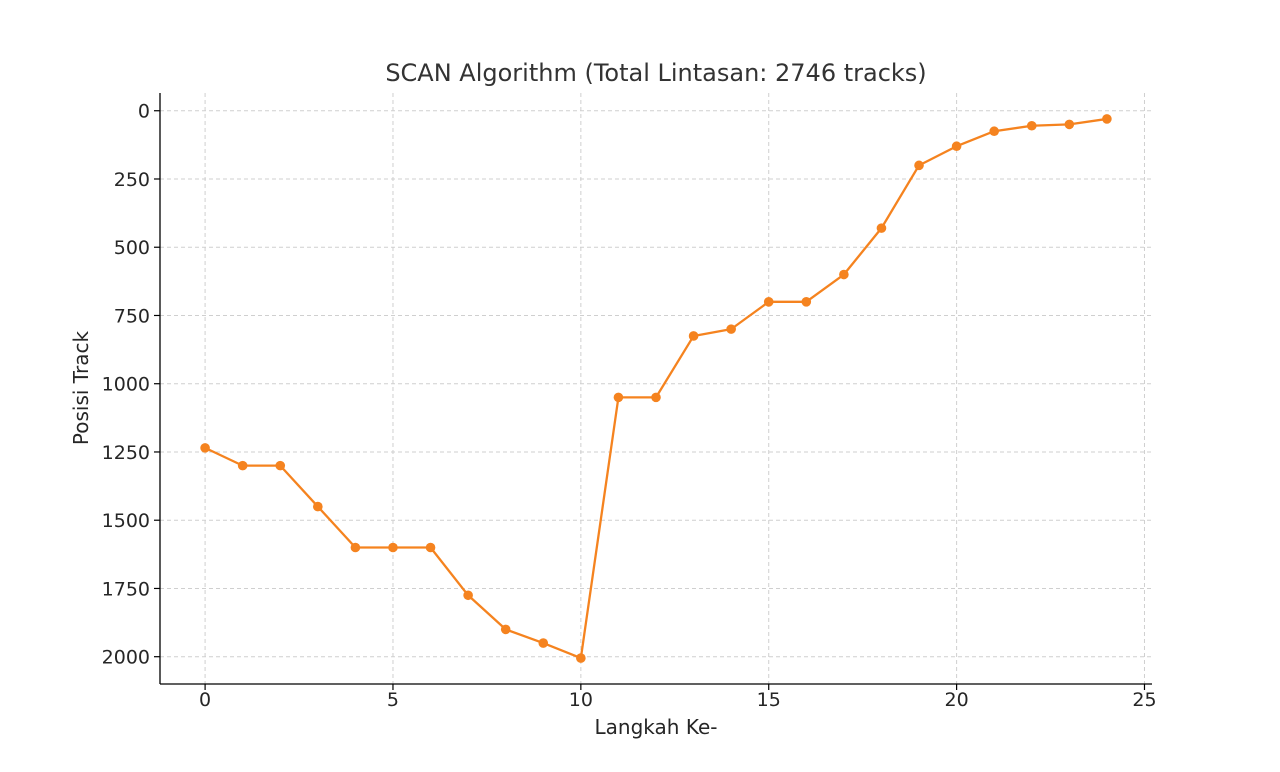  Describe the element at coordinates (656, 727) in the screenshot. I see `x-axis-title: Langkah Ke-` at that location.